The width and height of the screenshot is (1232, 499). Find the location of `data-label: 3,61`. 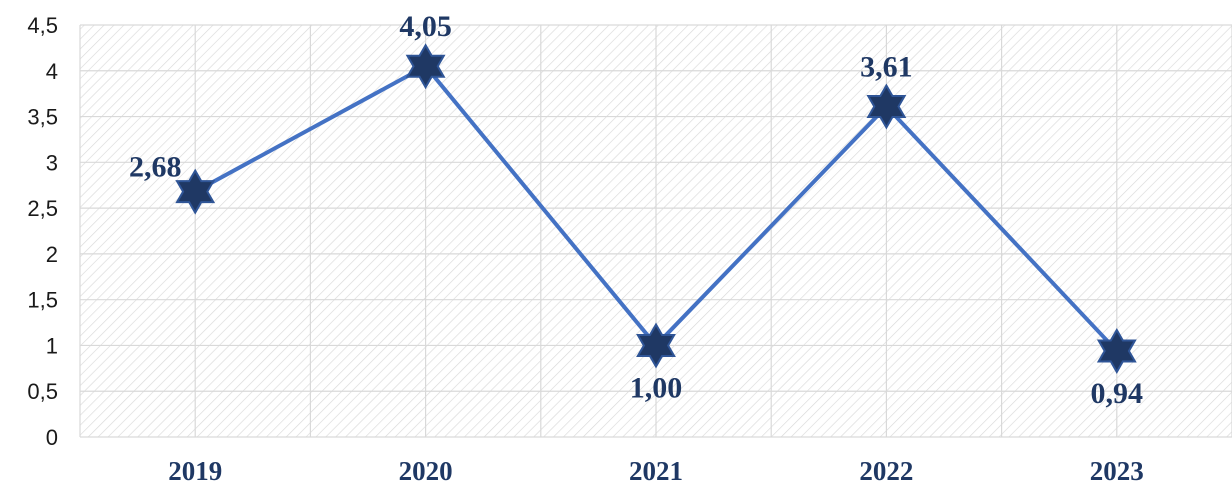

data-label: 3,61 is located at coordinates (886, 66).